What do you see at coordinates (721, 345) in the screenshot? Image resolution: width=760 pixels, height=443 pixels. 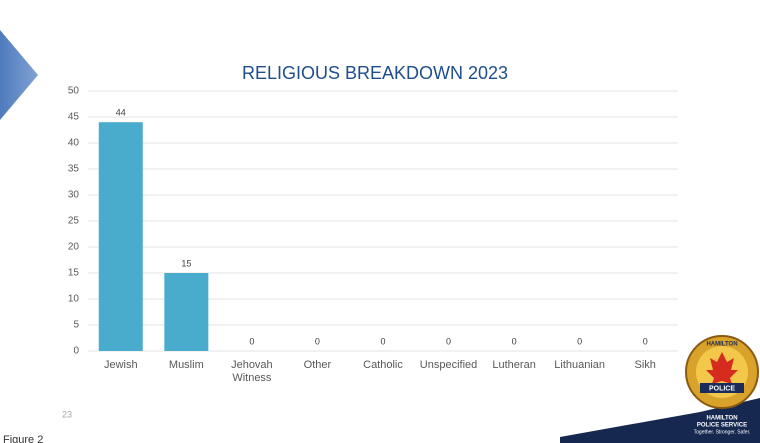 I see `badge-top-text: HAMILTON` at bounding box center [721, 345].